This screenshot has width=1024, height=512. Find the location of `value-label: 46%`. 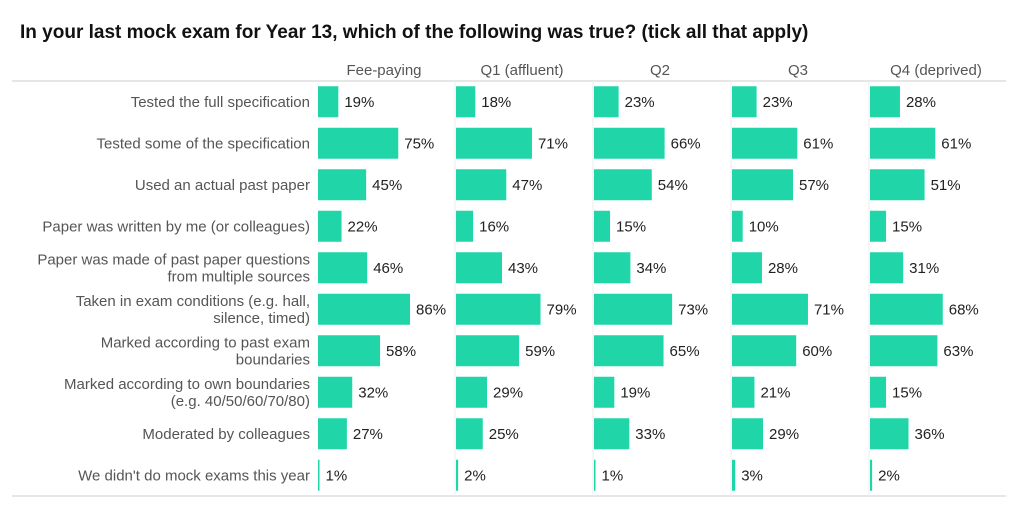

value-label: 46% is located at coordinates (388, 268).